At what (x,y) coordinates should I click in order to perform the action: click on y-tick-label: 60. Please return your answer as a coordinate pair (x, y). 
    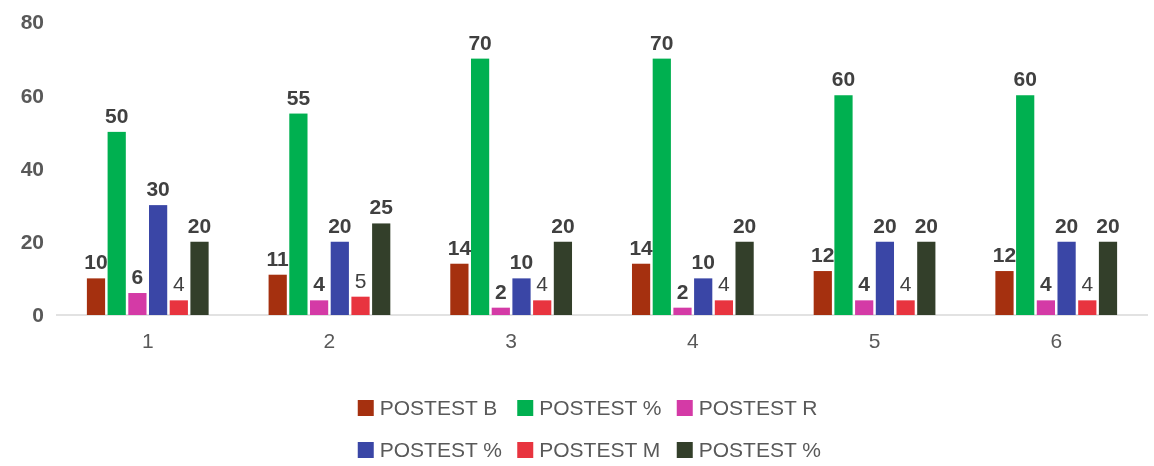
    Looking at the image, I should click on (32, 95).